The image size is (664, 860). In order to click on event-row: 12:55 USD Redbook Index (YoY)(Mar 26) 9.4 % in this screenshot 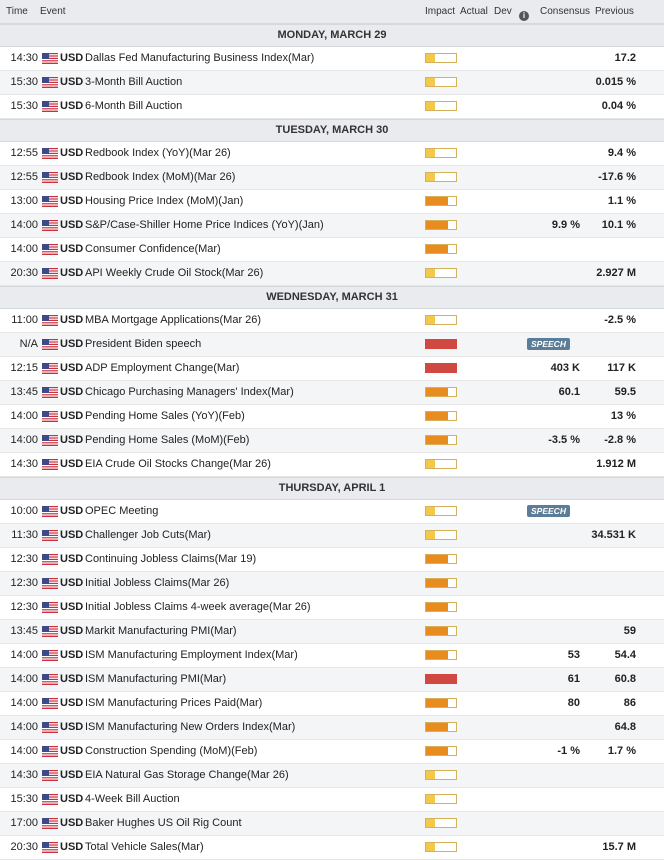, I will do `click(332, 154)`.